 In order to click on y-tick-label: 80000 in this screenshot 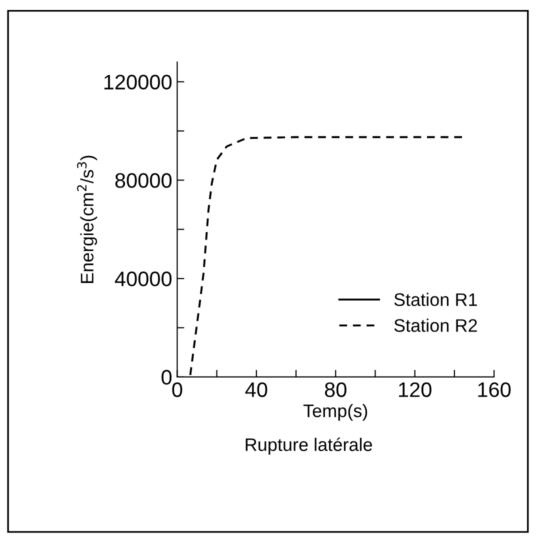, I will do `click(143, 180)`.